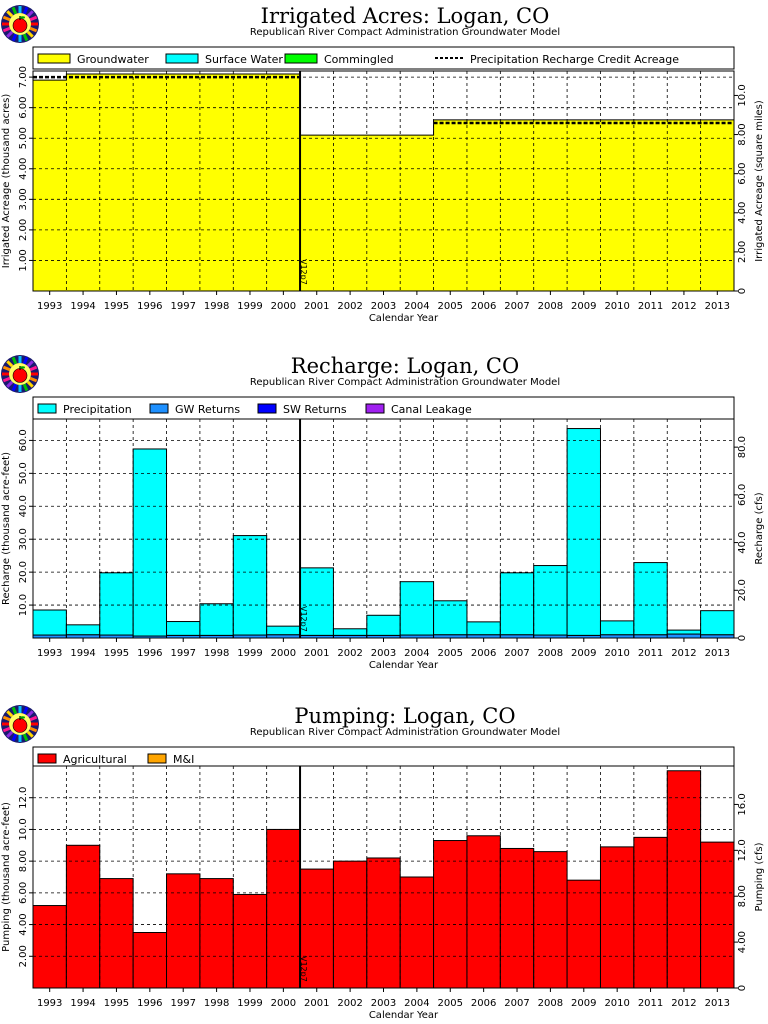  I want to click on x-tick-label: 2004, so click(416, 653).